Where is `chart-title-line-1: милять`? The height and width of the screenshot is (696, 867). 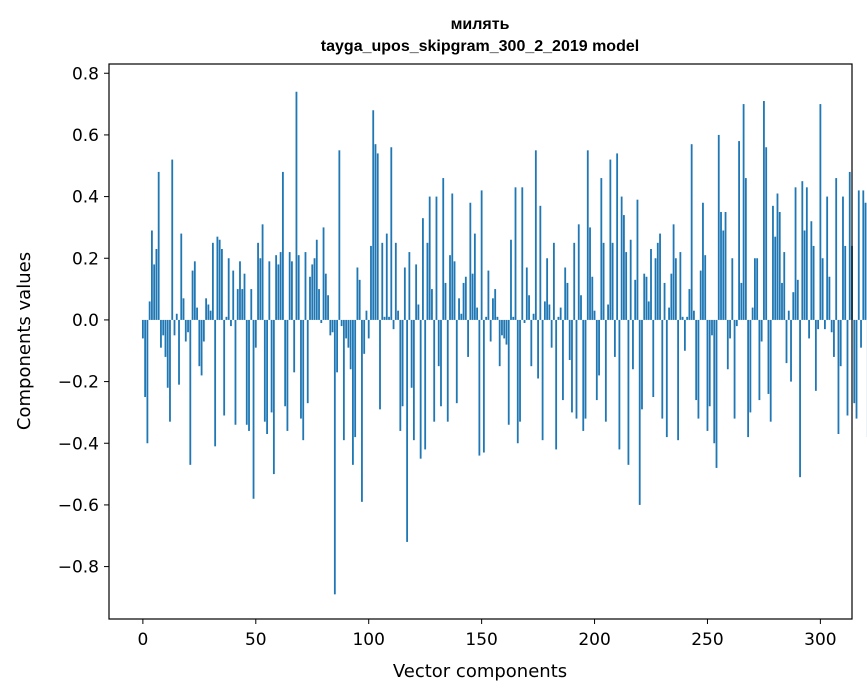 chart-title-line-1: милять is located at coordinates (480, 24).